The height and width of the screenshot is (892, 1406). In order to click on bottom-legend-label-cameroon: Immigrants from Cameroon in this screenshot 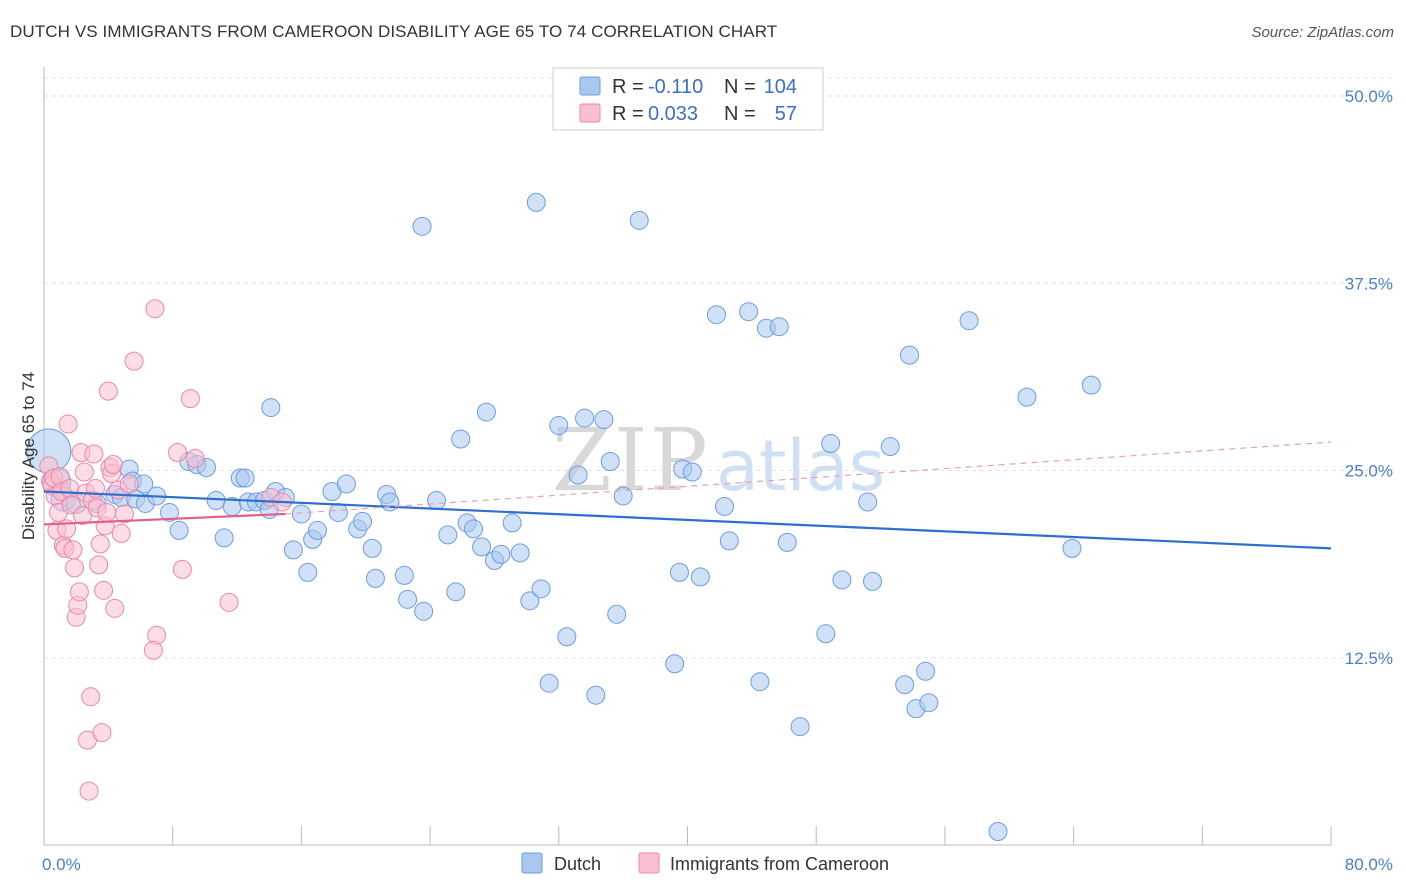, I will do `click(779, 864)`.